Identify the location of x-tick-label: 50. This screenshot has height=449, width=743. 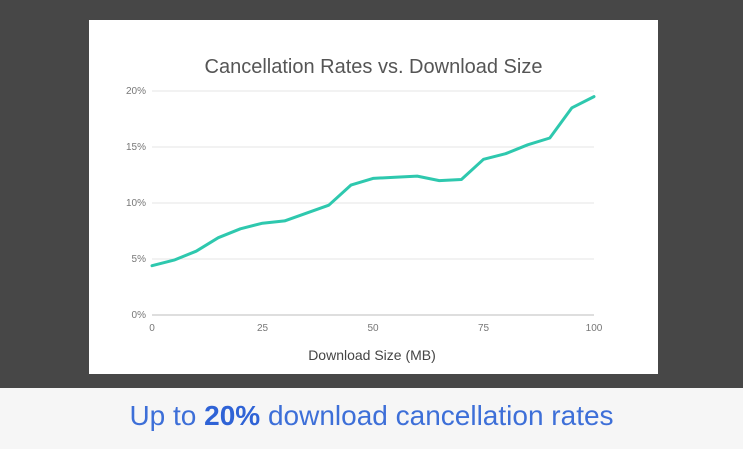
(373, 328).